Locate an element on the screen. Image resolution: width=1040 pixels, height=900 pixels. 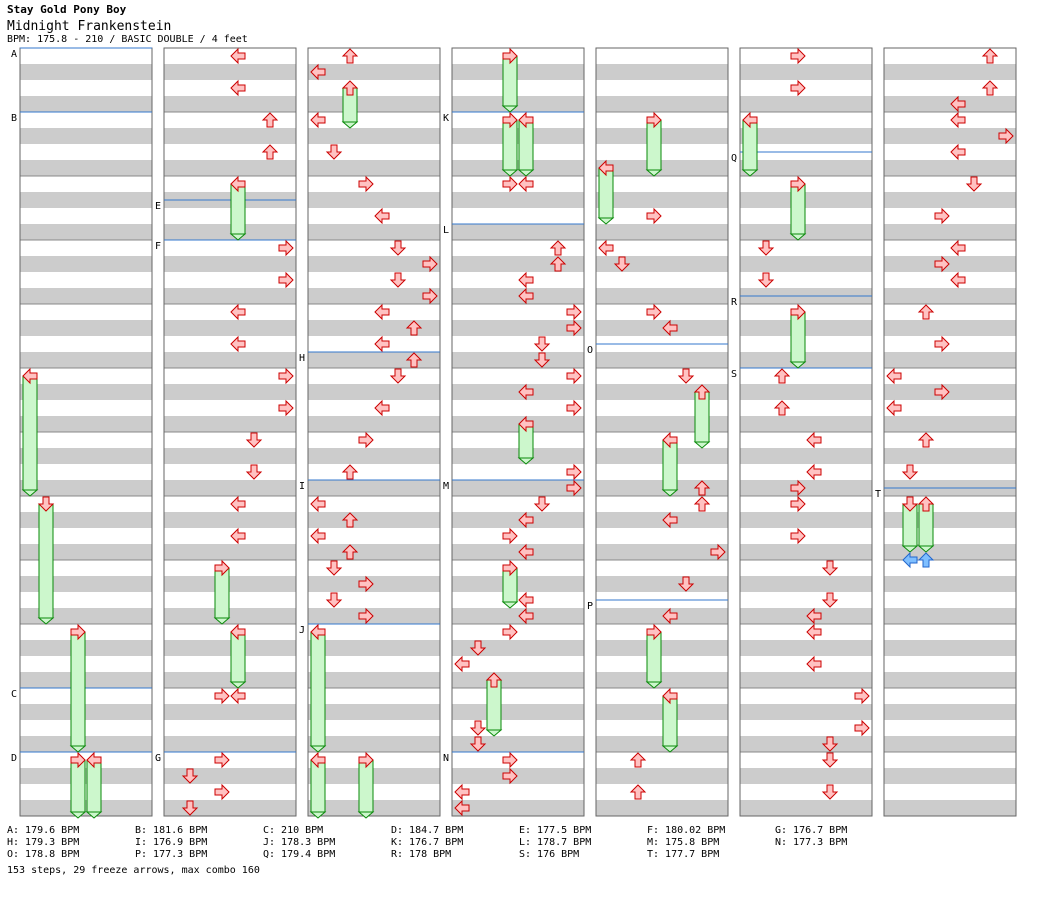
bpm-marker: G is located at coordinates (158, 758).